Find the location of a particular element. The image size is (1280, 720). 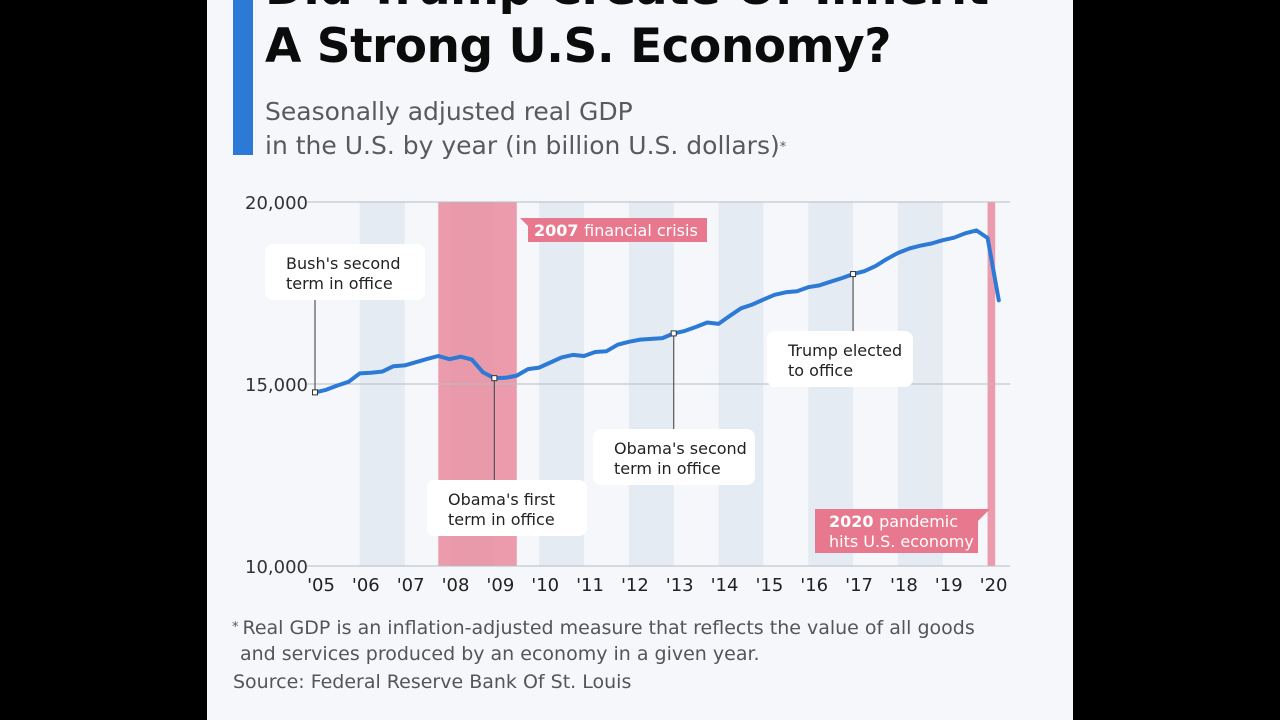

y-tick-label: 20,000 is located at coordinates (276, 203).